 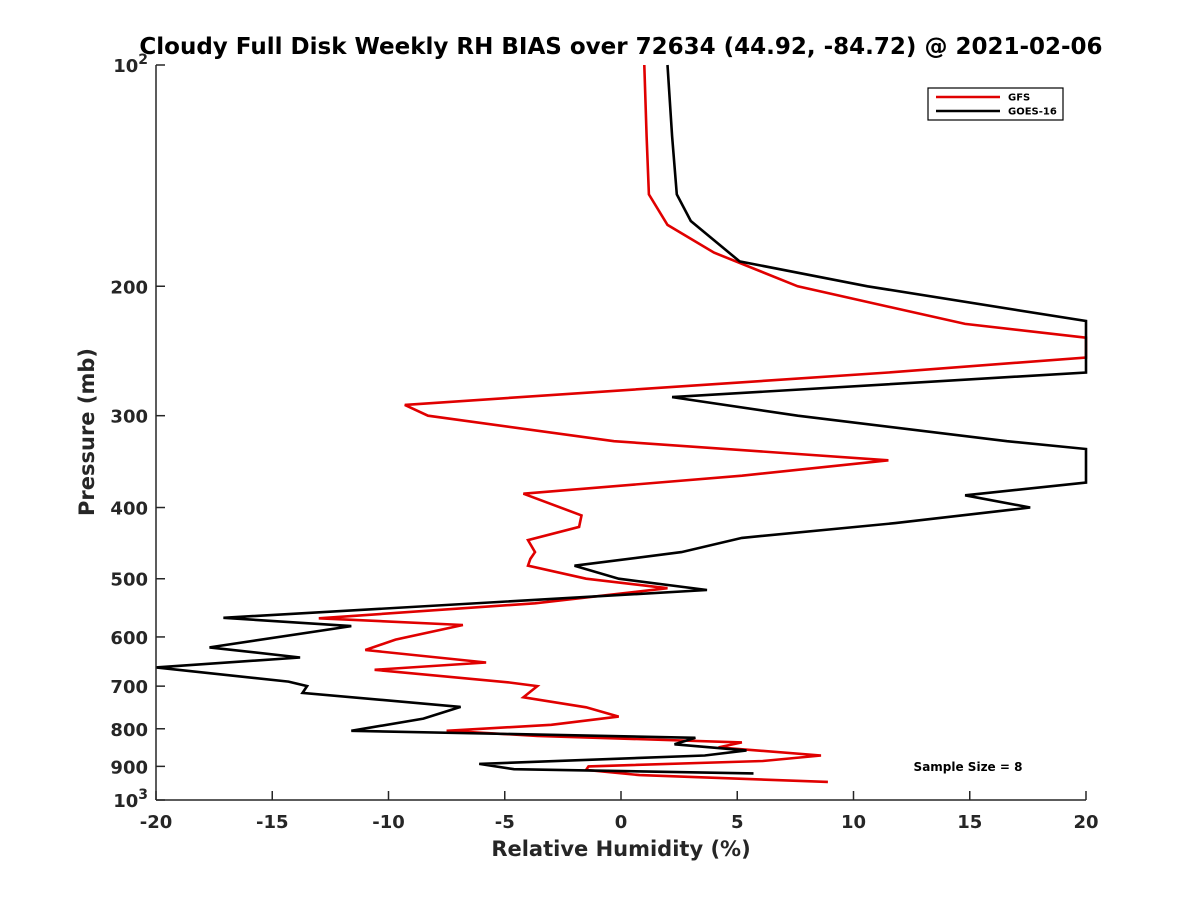 What do you see at coordinates (129, 417) in the screenshot?
I see `y-tick-label: 300` at bounding box center [129, 417].